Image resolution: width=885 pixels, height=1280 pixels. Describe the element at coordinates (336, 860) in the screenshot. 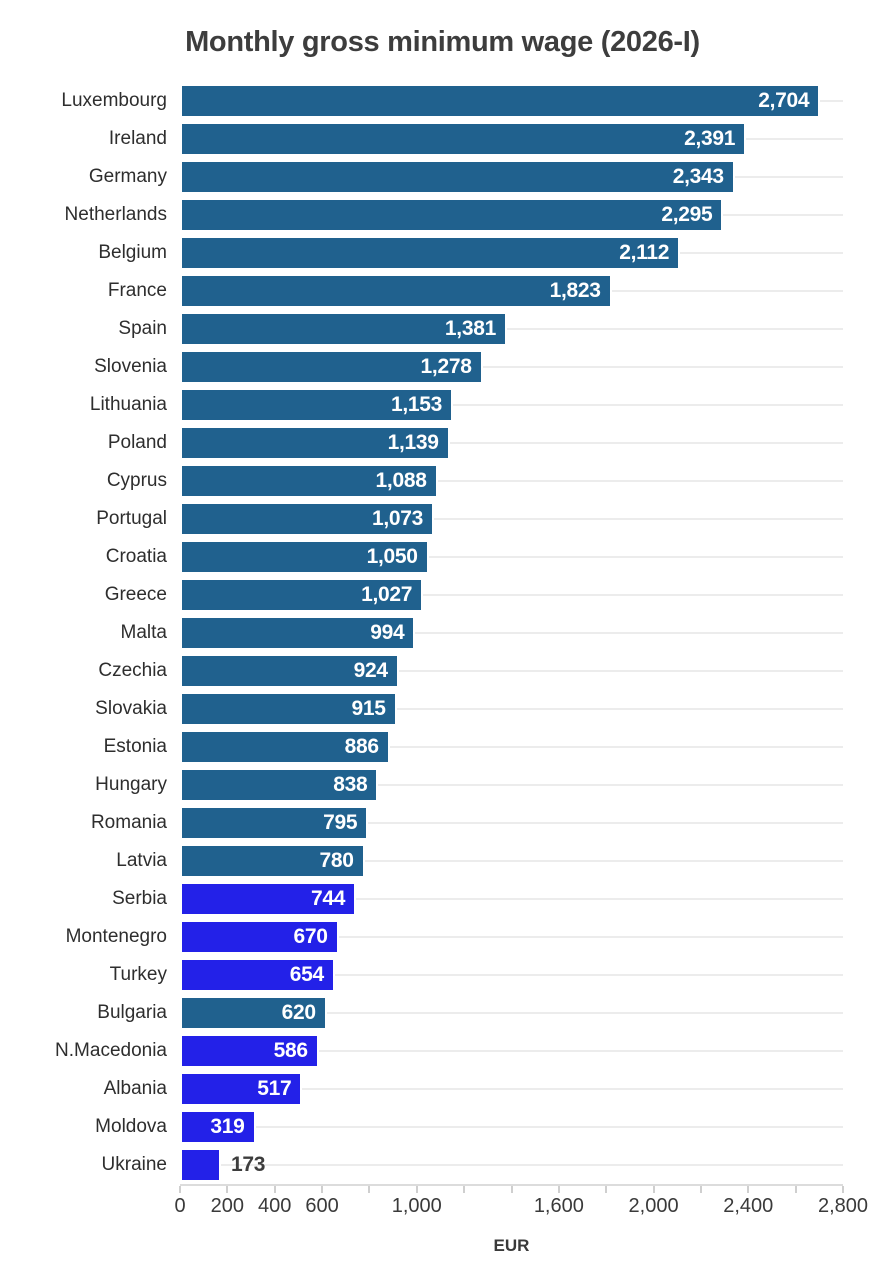

I see `value-label: 780` at that location.